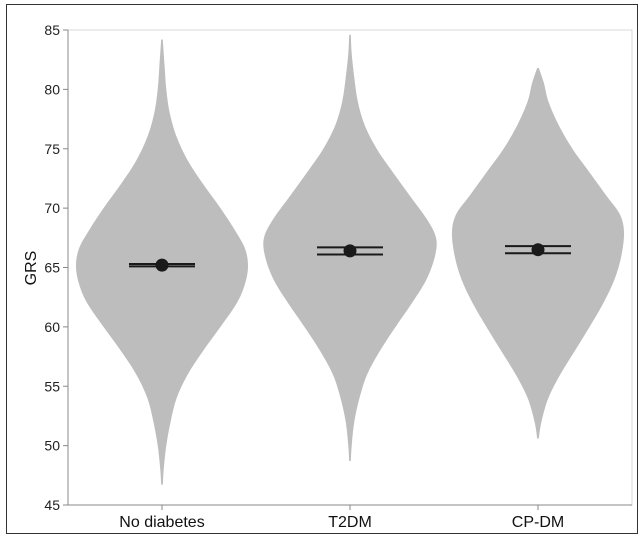 The image size is (644, 538). Describe the element at coordinates (538, 522) in the screenshot. I see `x-tick-label: CP-DM` at that location.